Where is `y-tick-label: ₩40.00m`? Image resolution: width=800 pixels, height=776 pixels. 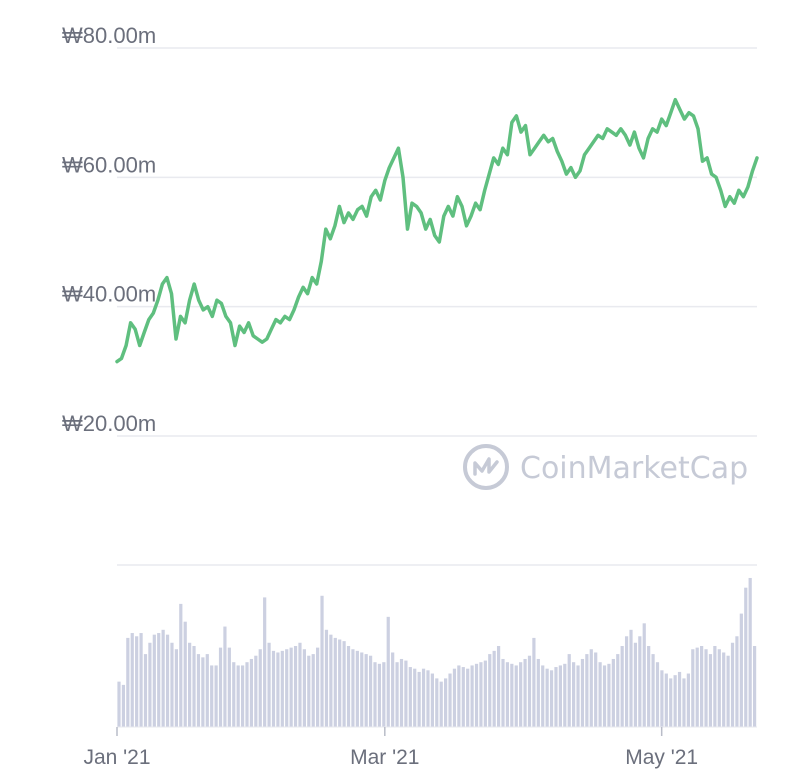 y-tick-label: ₩40.00m is located at coordinates (109, 294).